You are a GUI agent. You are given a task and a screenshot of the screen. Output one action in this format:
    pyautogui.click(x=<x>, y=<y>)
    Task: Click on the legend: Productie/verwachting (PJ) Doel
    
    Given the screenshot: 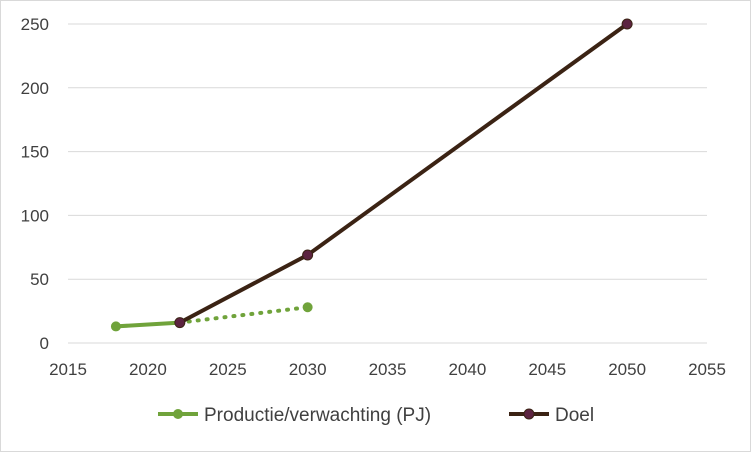 What is the action you would take?
    pyautogui.click(x=376, y=415)
    